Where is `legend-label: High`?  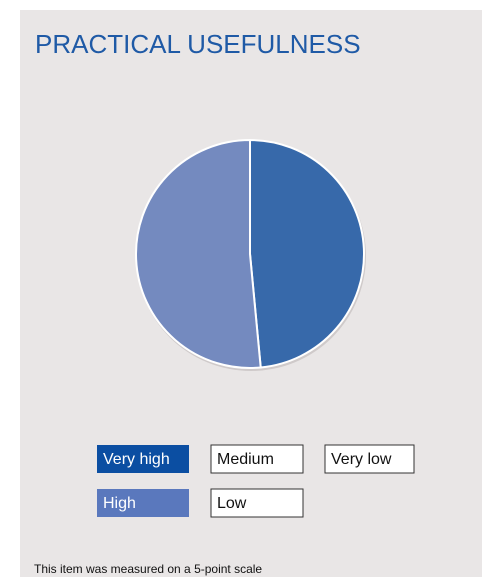 legend-label: High is located at coordinates (119, 503).